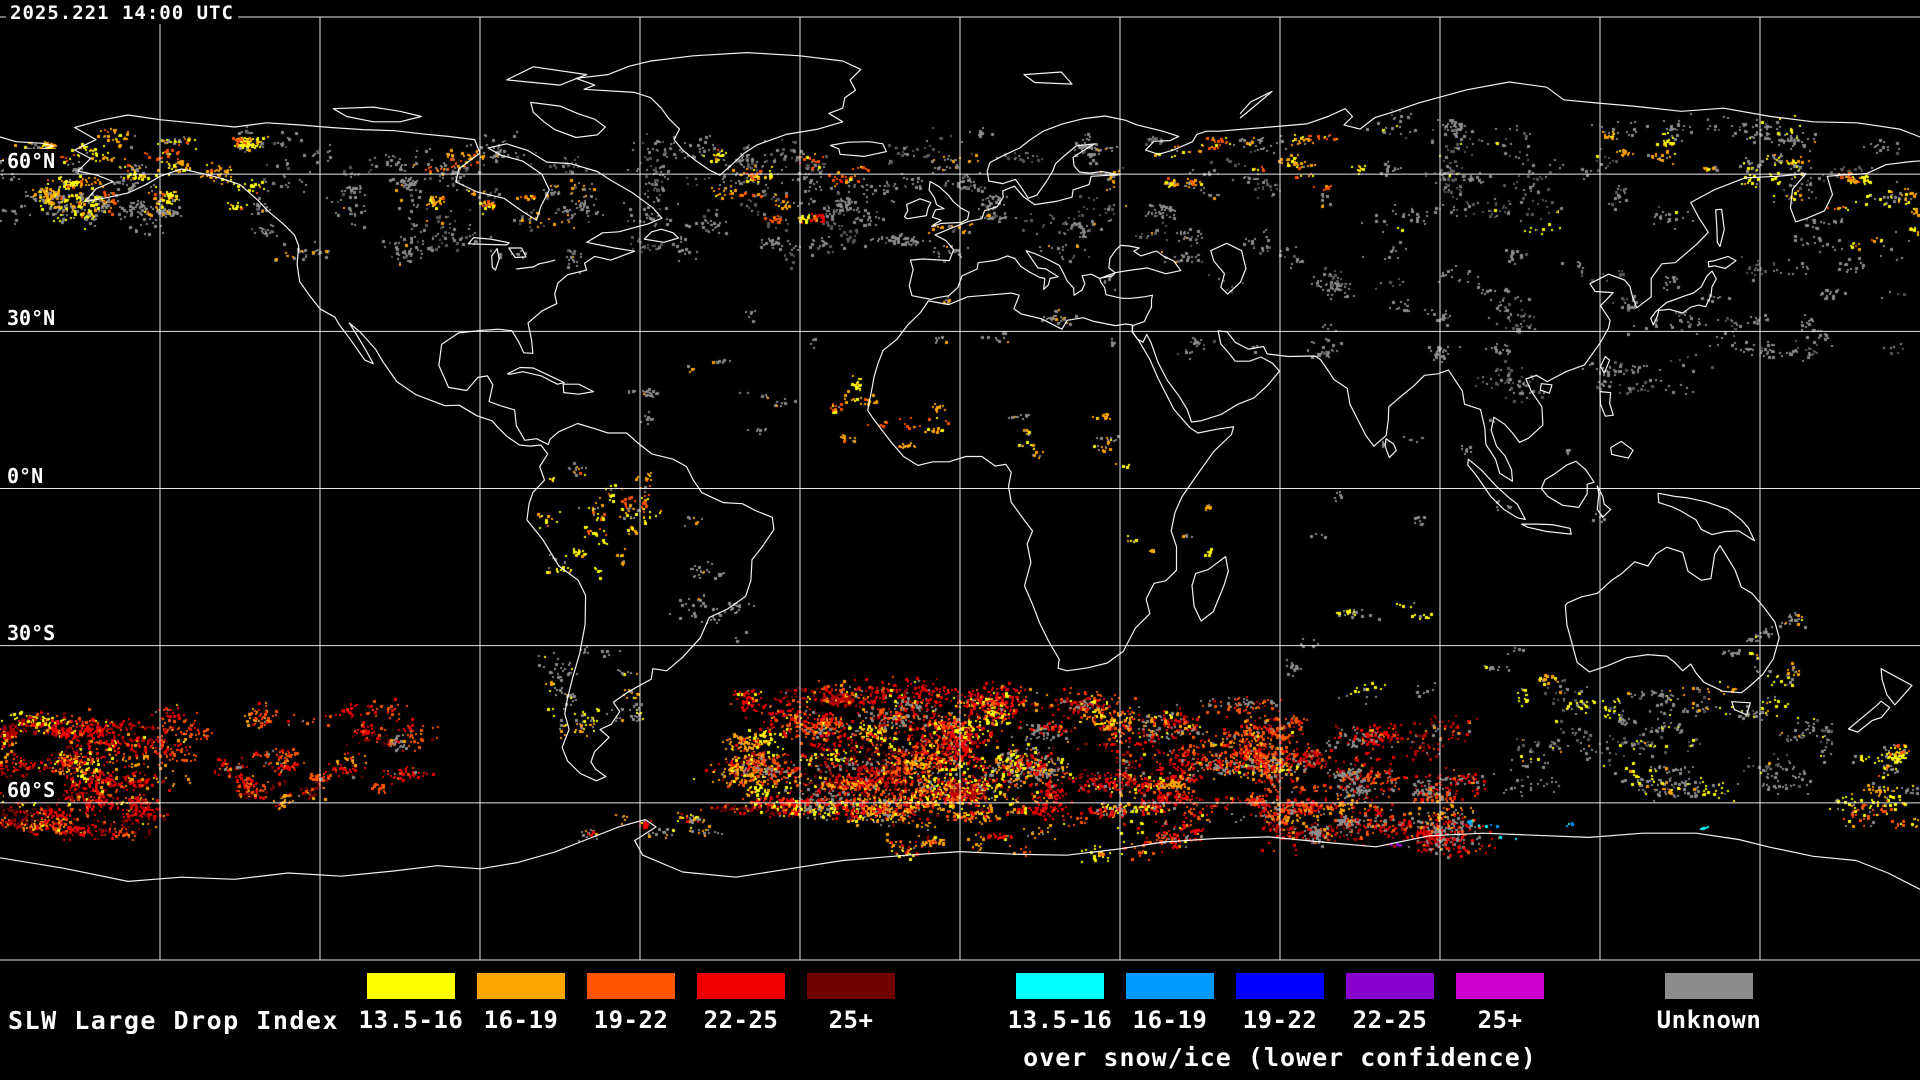 The height and width of the screenshot is (1080, 1920). I want to click on coastline-sumatra, so click(1496, 489).